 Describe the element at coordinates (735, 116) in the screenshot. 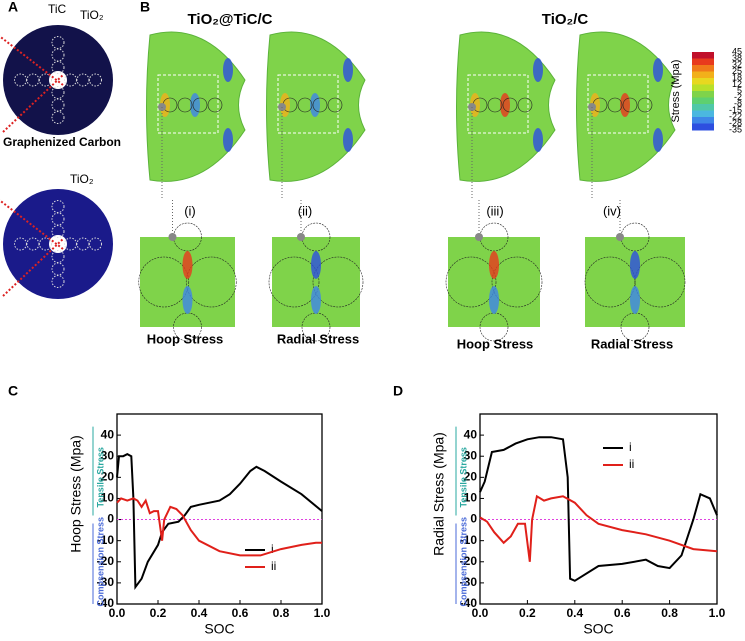

I see `colorbar-tick: -22` at that location.